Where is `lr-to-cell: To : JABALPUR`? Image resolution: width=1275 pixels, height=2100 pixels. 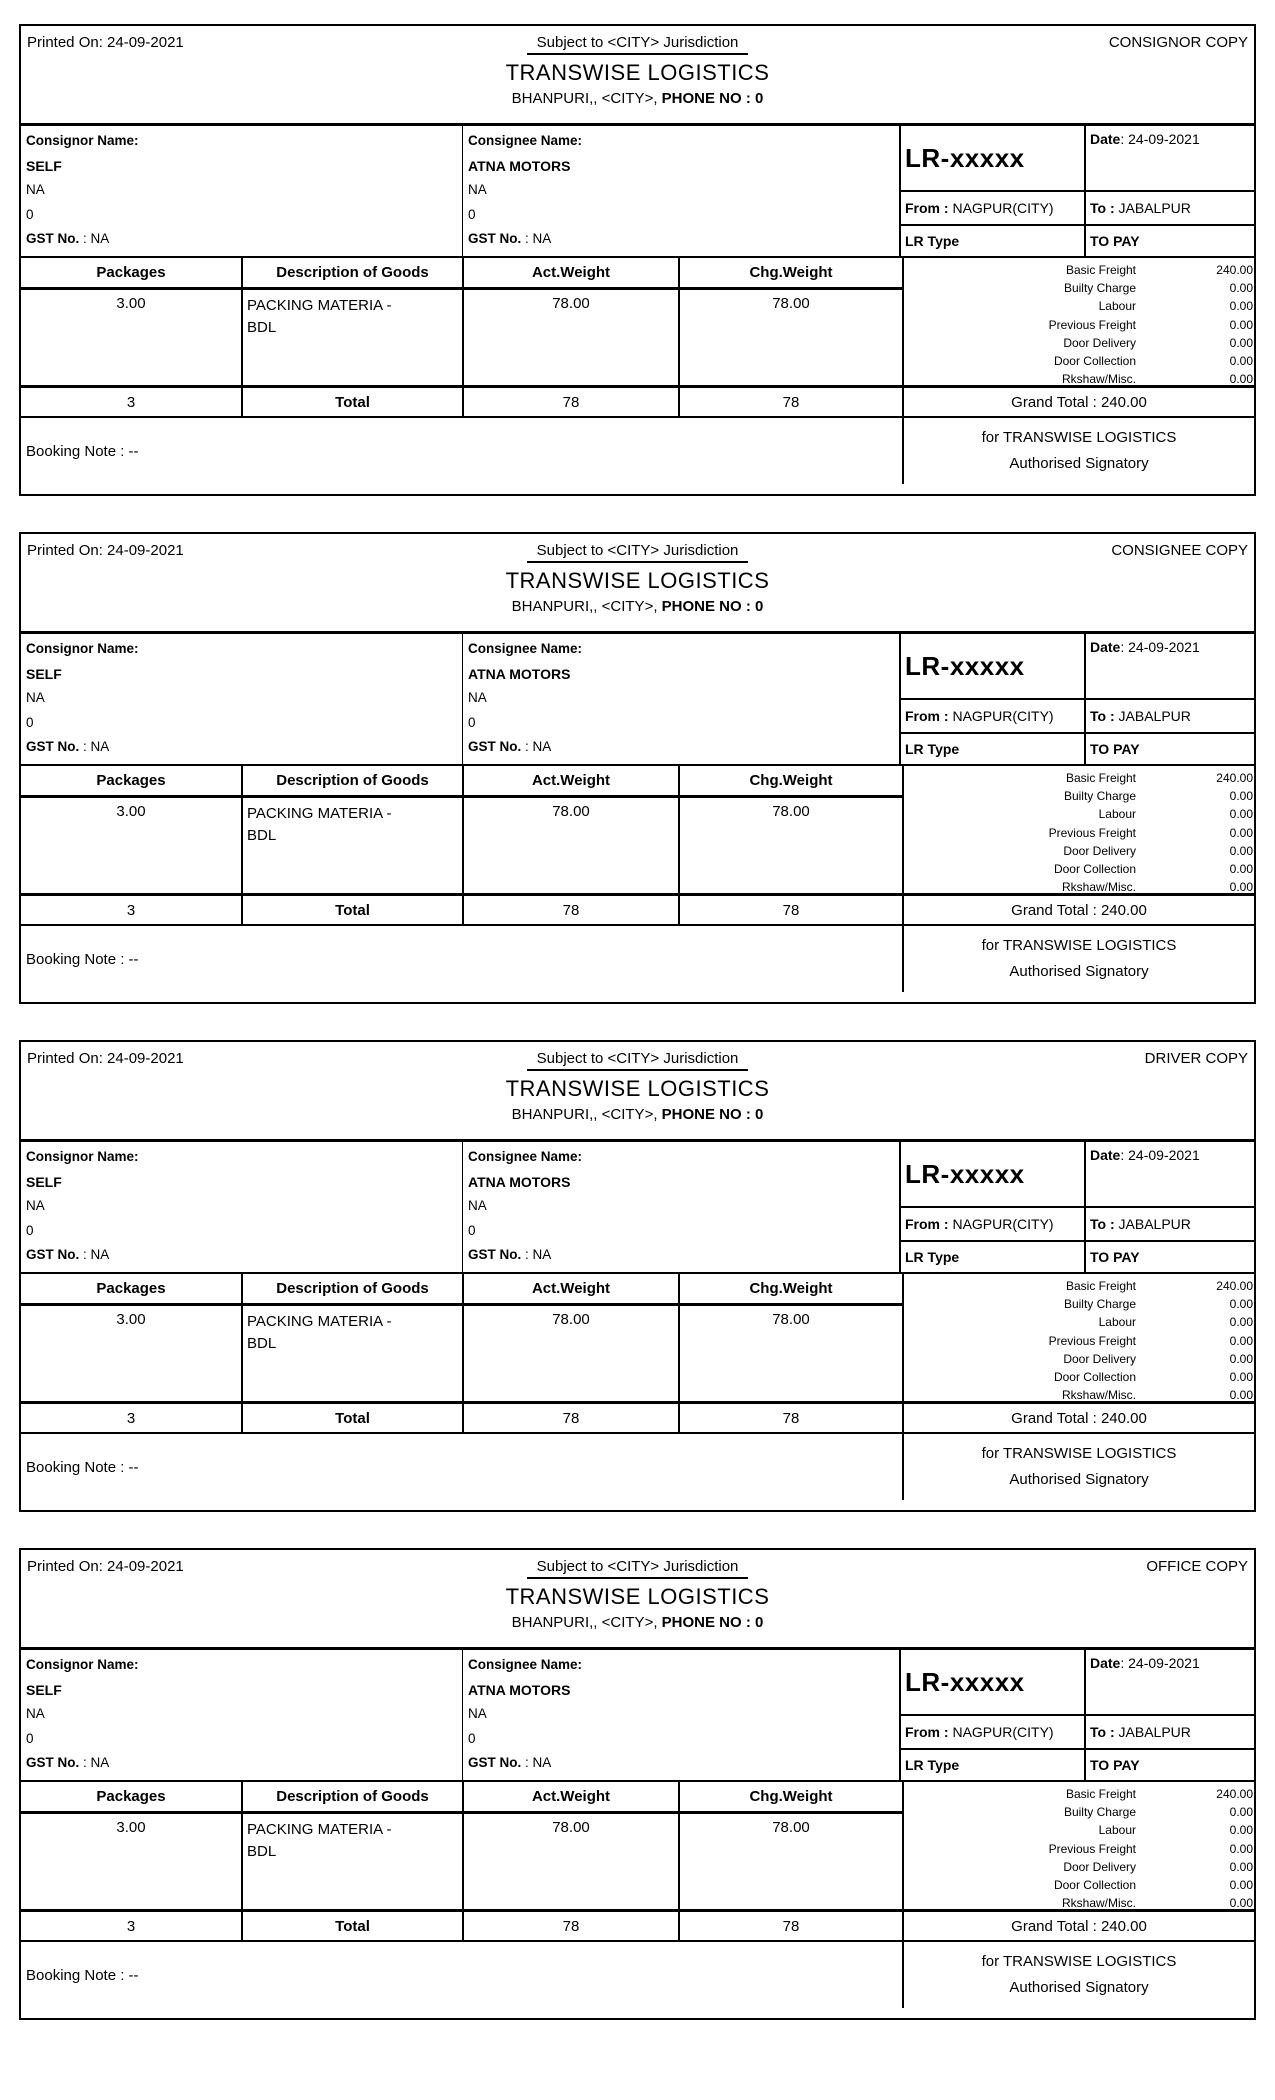
lr-to-cell: To : JABALPUR is located at coordinates (1170, 1732).